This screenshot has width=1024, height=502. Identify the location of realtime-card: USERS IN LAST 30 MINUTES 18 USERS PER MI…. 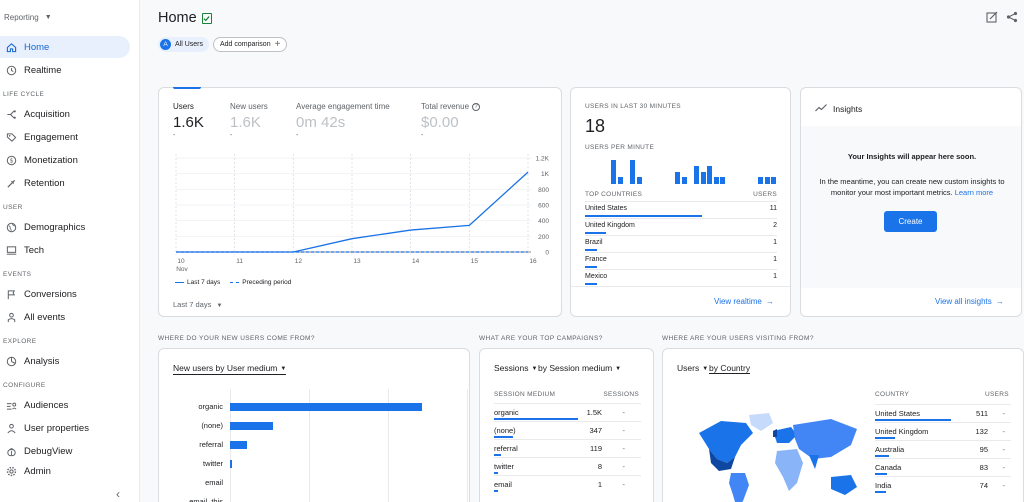
(680, 202).